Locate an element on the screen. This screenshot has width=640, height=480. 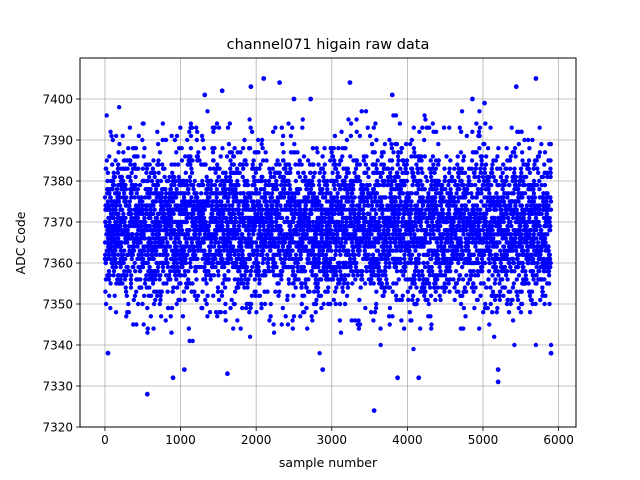
y-tick-label: 7340 is located at coordinates (57, 346).